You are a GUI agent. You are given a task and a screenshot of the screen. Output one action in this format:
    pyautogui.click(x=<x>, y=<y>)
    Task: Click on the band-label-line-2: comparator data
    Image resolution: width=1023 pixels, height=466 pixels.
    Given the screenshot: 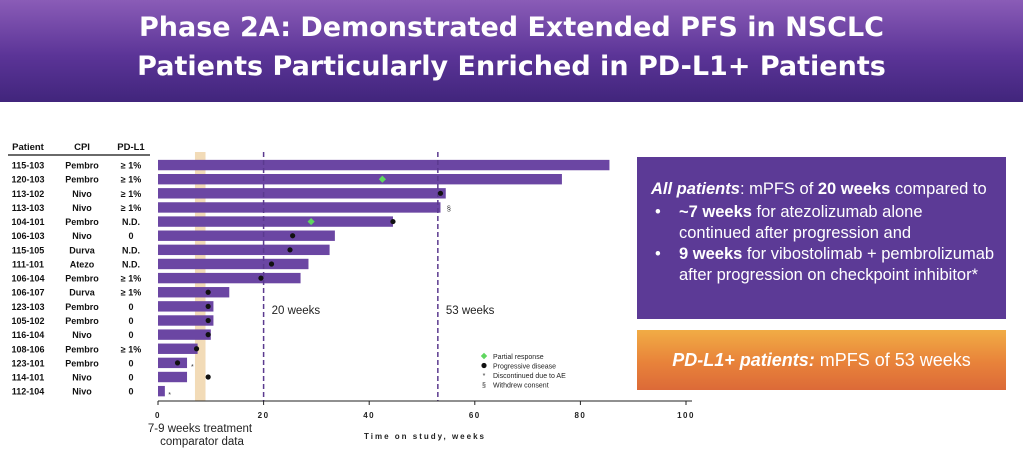 What is the action you would take?
    pyautogui.click(x=202, y=442)
    